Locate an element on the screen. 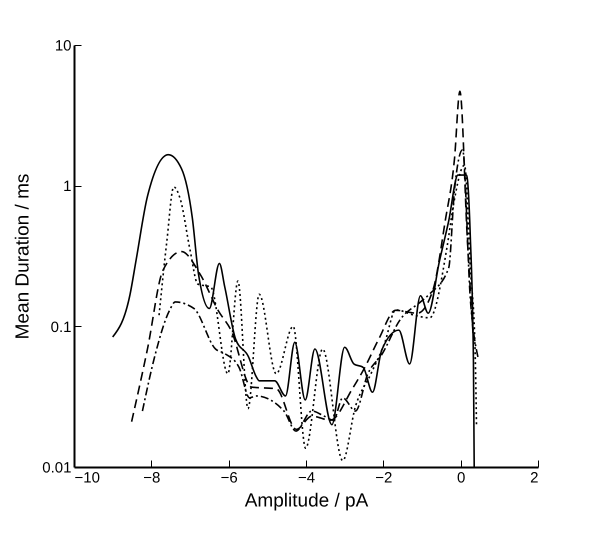 This screenshot has height=534, width=594. x-tick-label: 2 is located at coordinates (534, 478).